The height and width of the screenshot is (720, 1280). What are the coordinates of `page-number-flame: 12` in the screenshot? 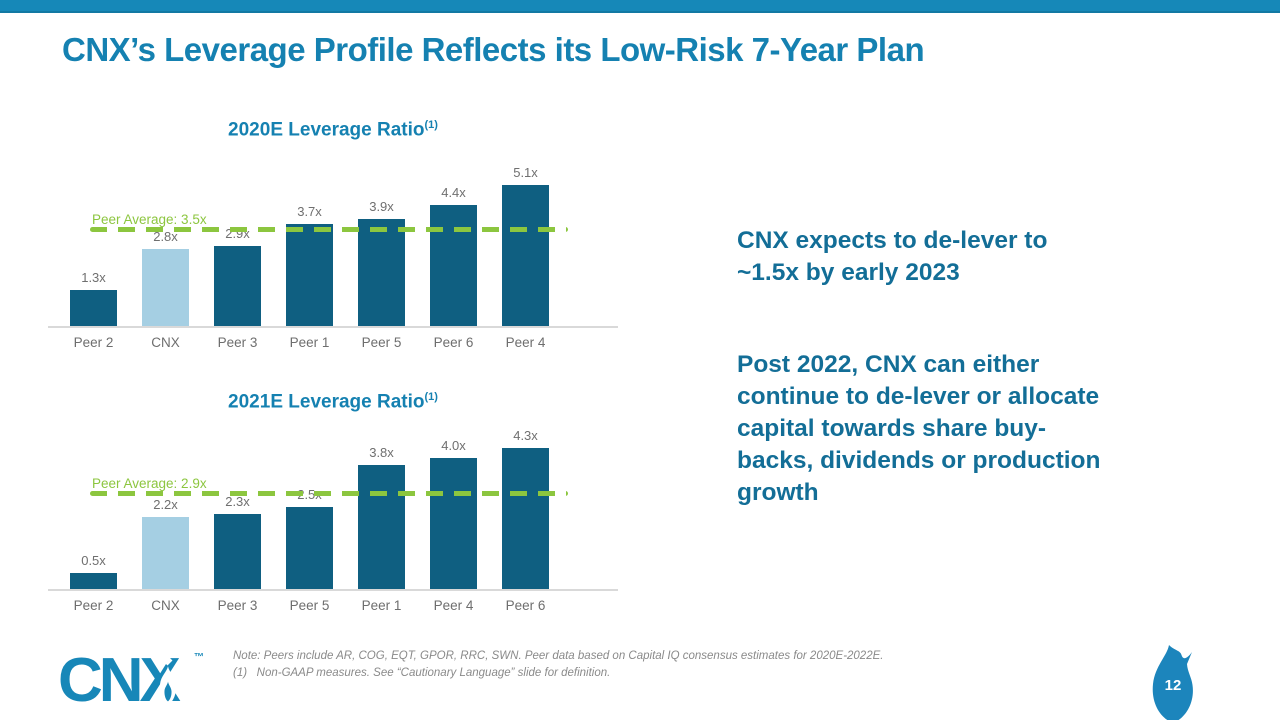 It's located at (1173, 682).